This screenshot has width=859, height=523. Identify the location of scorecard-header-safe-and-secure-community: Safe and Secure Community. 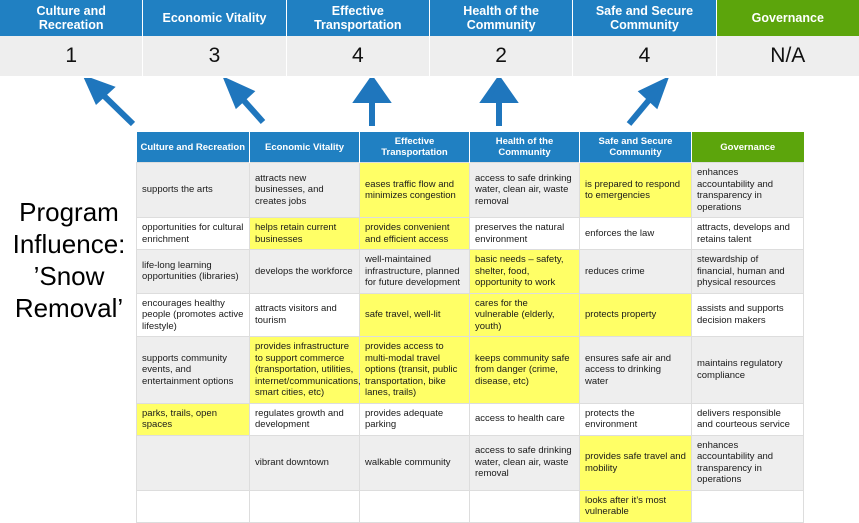
(645, 18).